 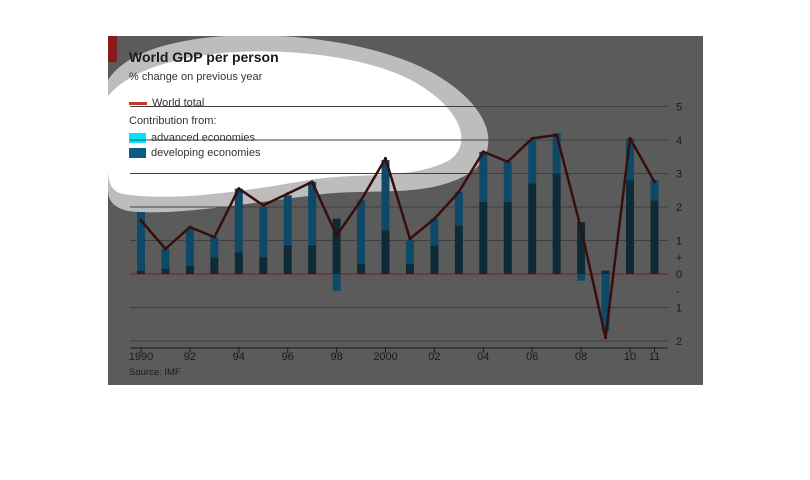 What do you see at coordinates (679, 275) in the screenshot?
I see `y-tick-label: 0` at bounding box center [679, 275].